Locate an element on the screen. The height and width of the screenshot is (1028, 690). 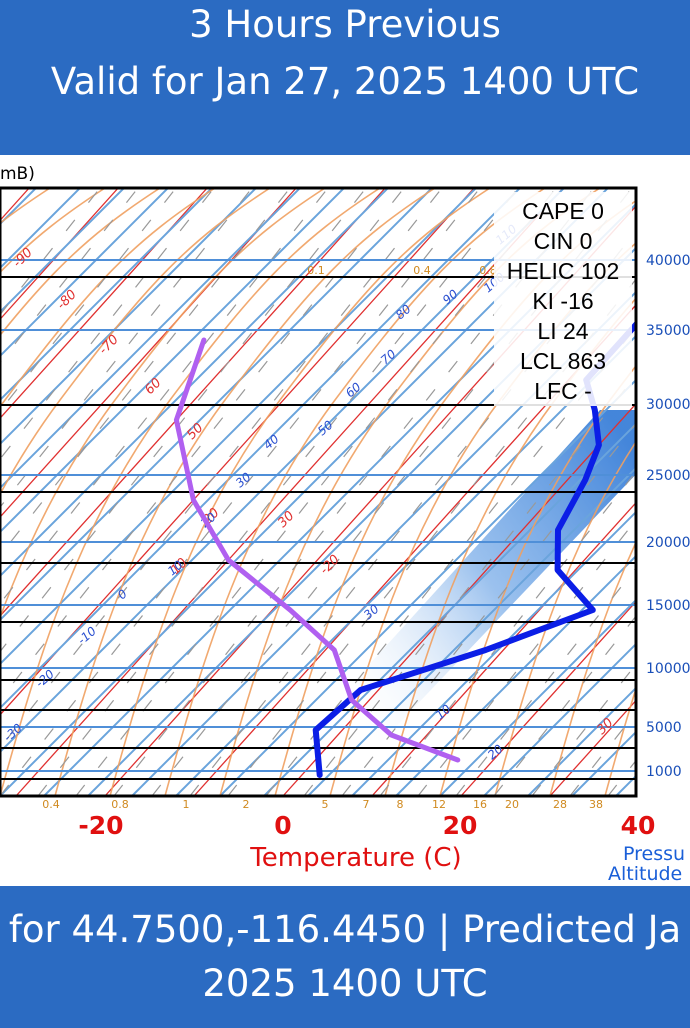
index-li: LI 24 is located at coordinates (562, 331).